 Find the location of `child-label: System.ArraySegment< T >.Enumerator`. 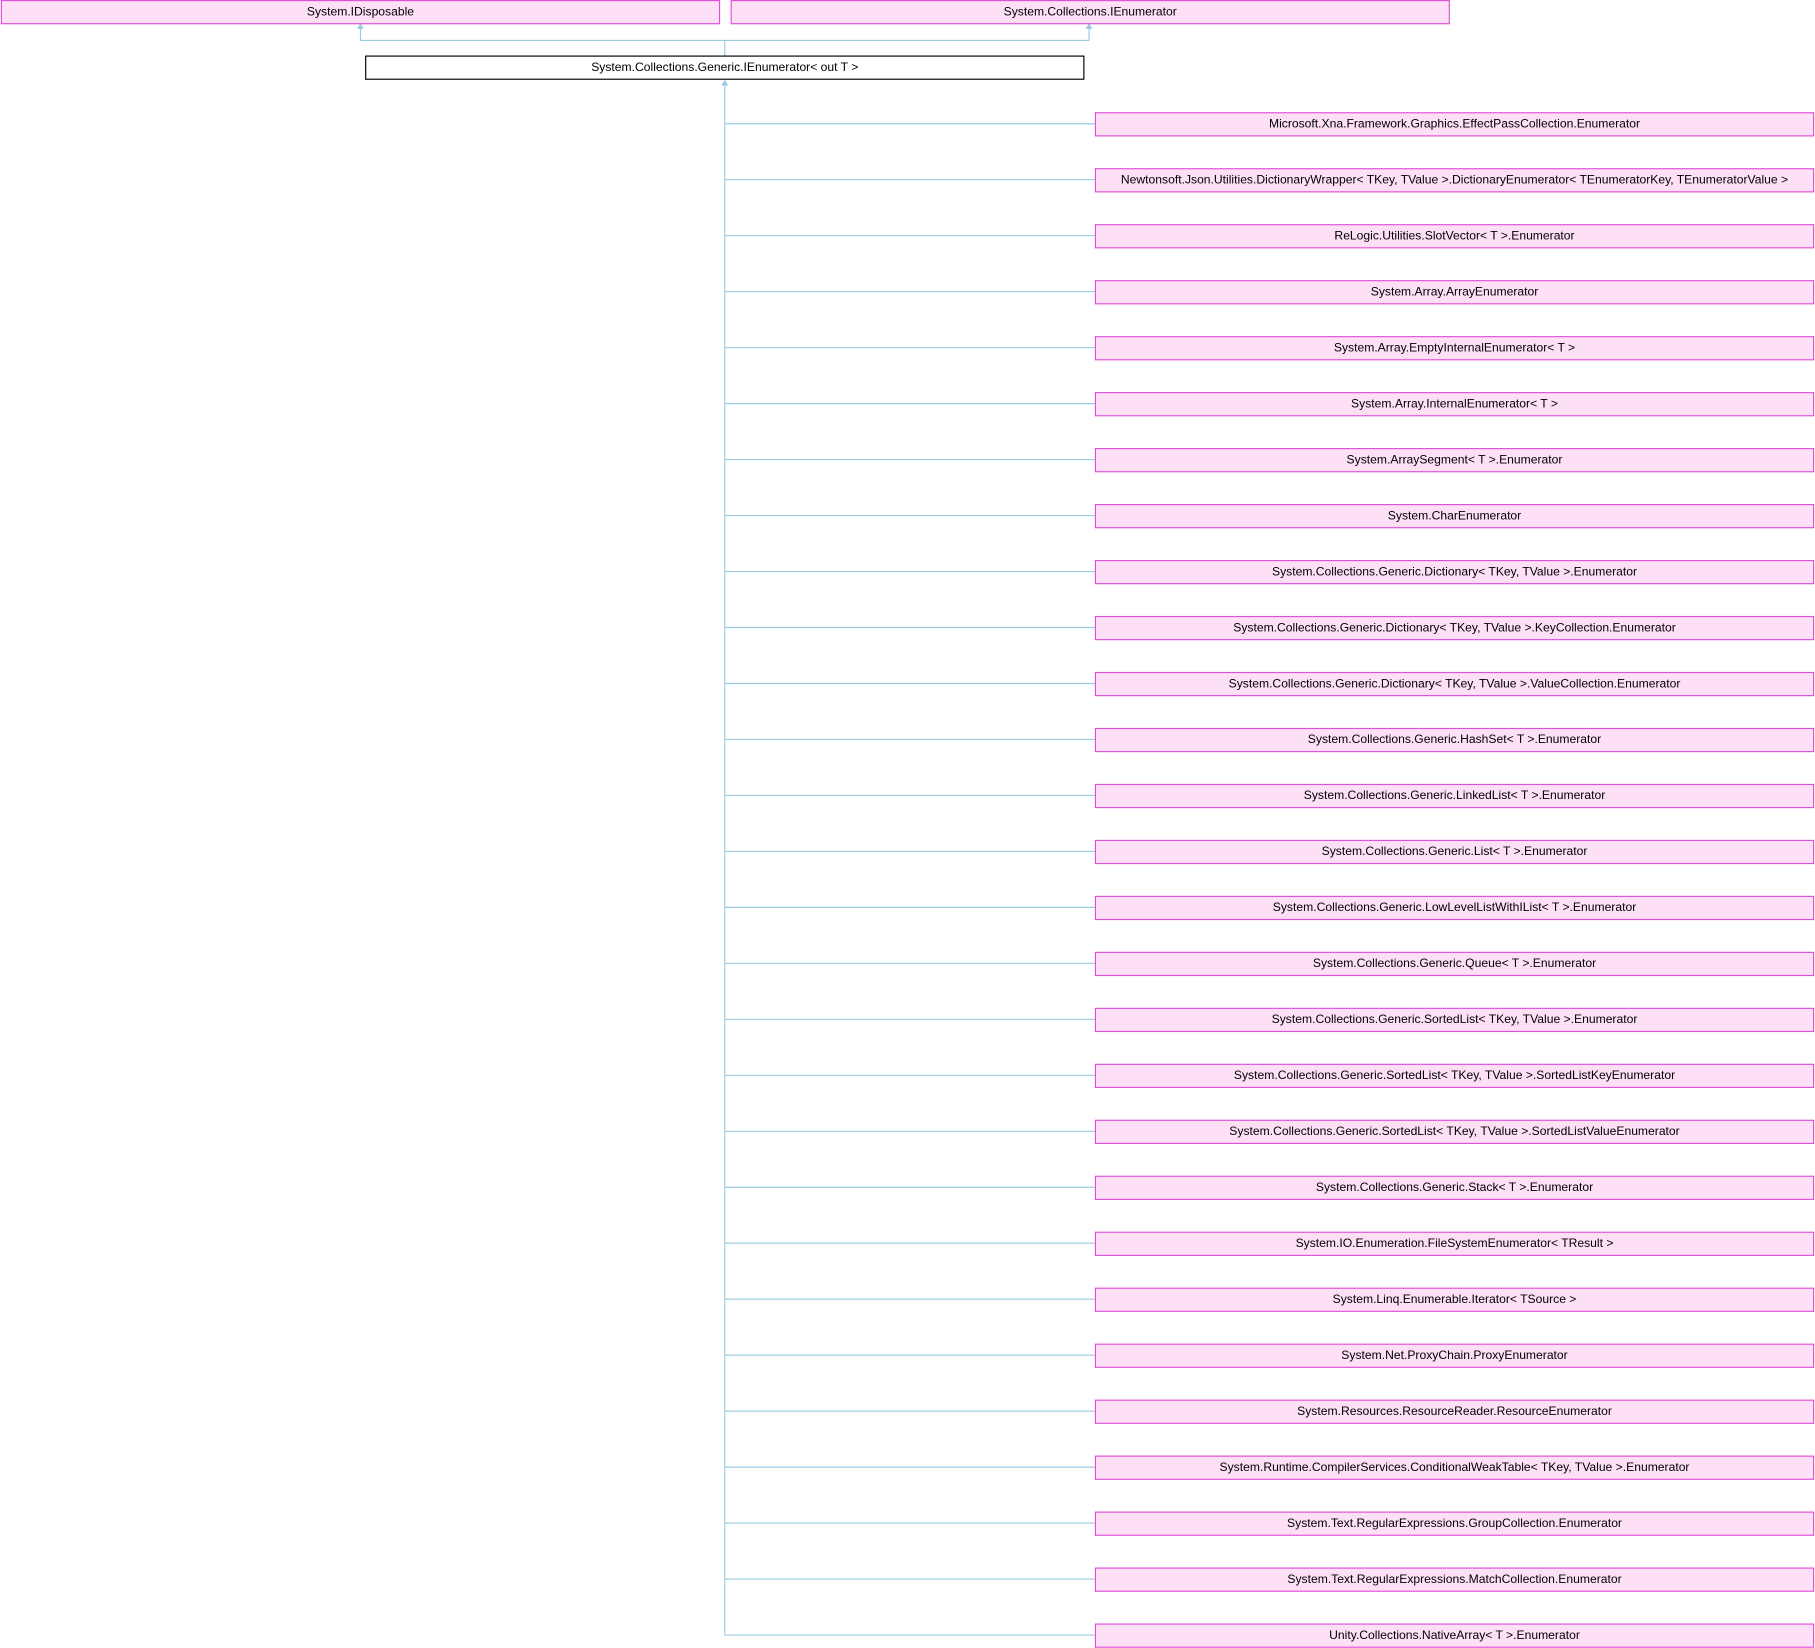

child-label: System.ArraySegment< T >.Enumerator is located at coordinates (1455, 459).